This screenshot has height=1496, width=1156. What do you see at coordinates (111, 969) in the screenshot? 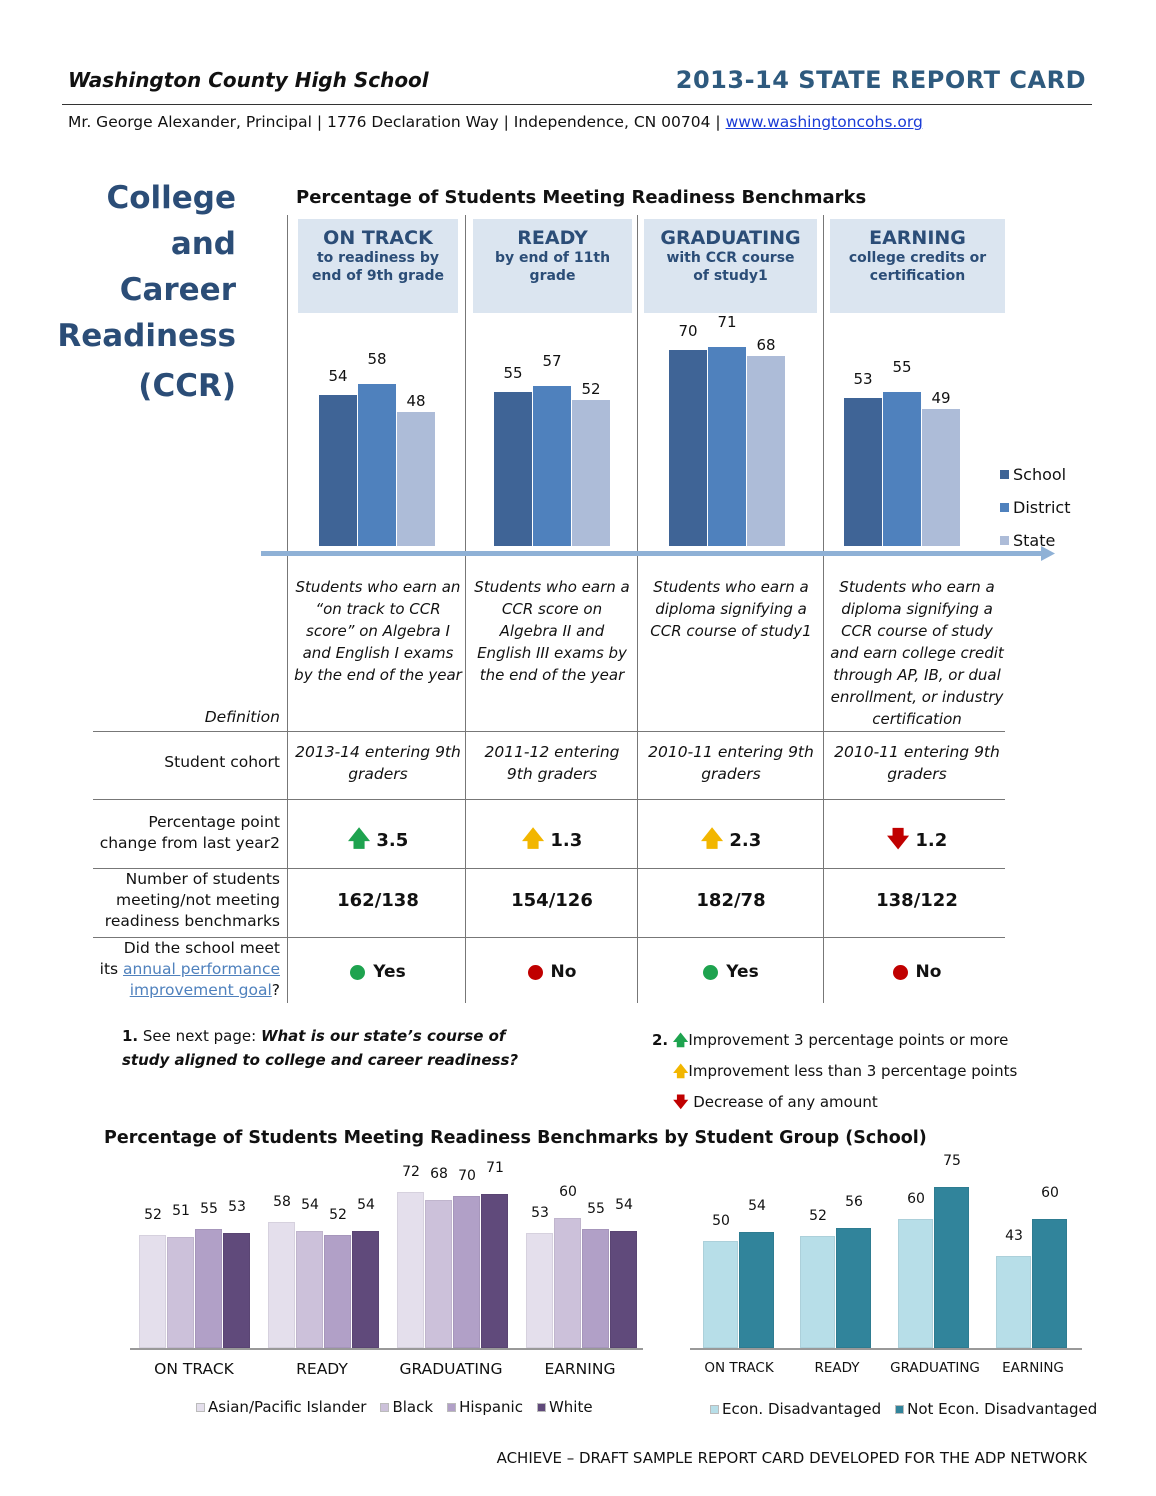
I see `label-text: its` at bounding box center [111, 969].